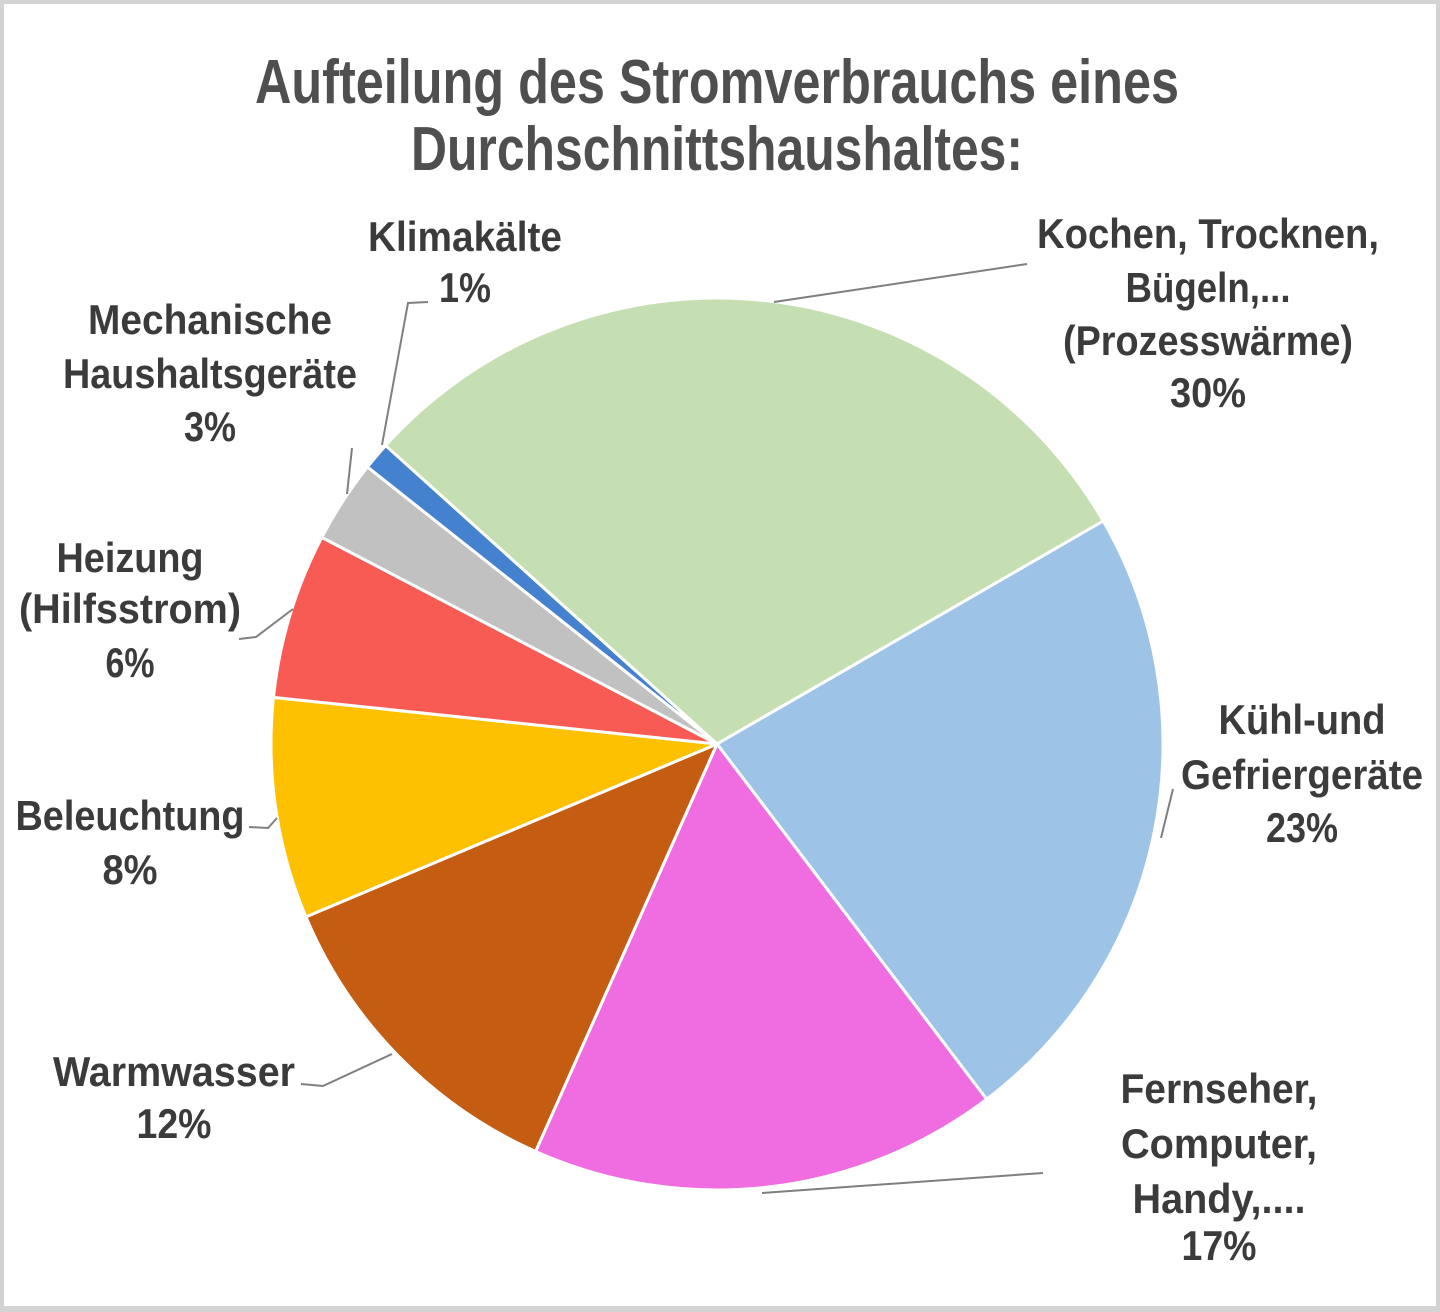  What do you see at coordinates (1302, 827) in the screenshot?
I see `svg-text: 23%` at bounding box center [1302, 827].